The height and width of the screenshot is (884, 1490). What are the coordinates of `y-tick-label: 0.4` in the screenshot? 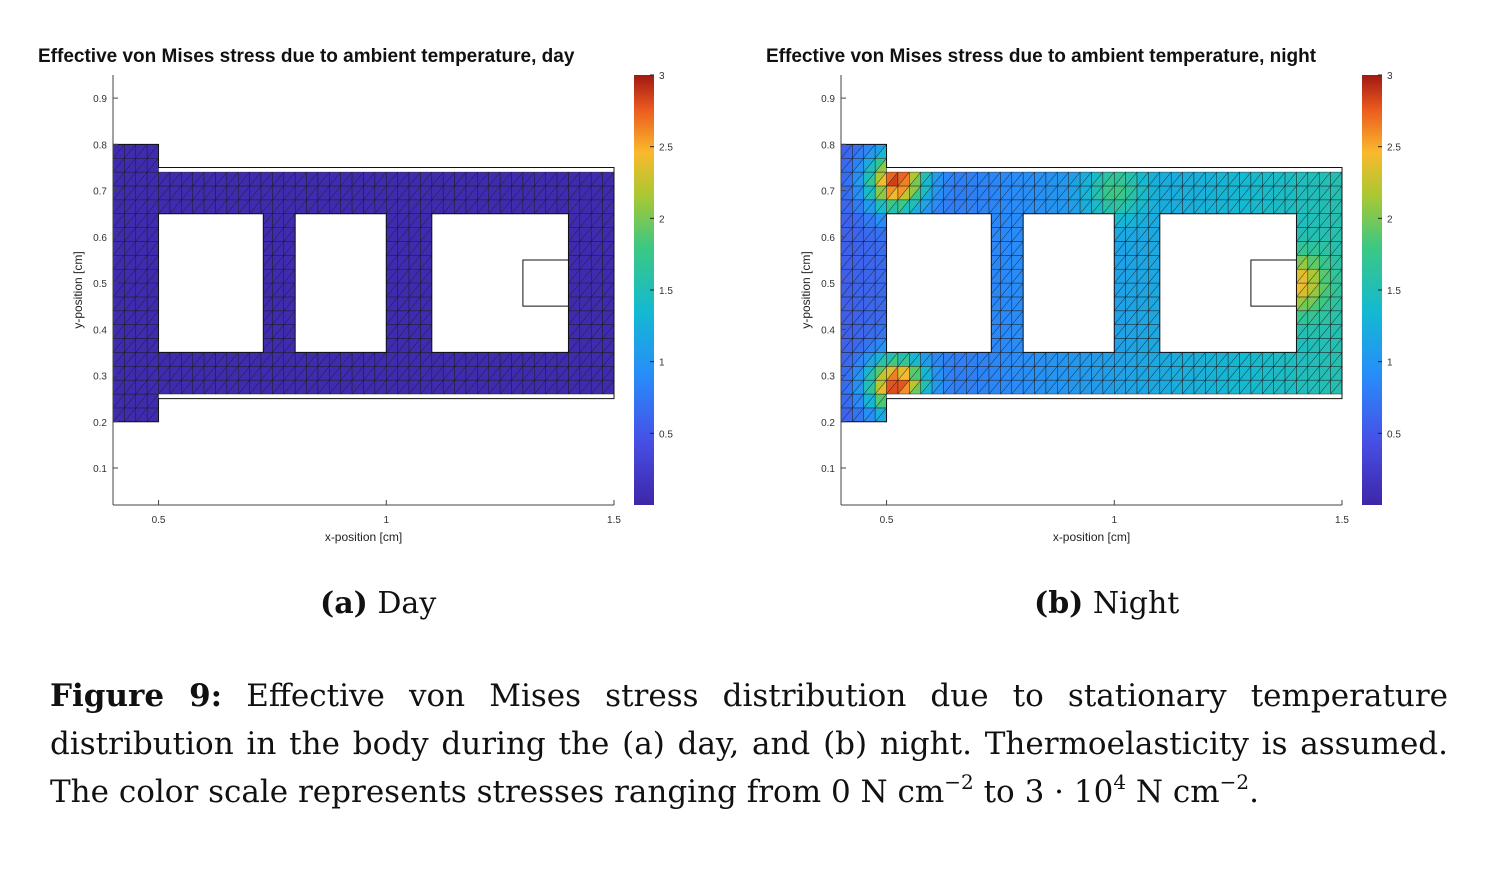 It's located at (100, 330).